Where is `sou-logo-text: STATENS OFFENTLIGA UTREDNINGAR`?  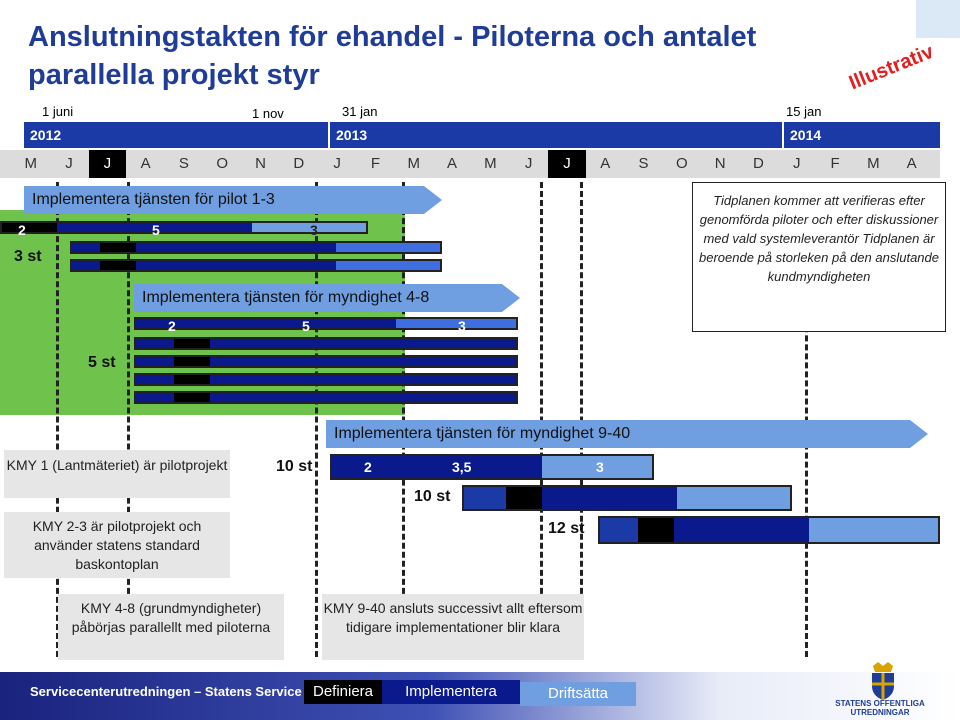 sou-logo-text: STATENS OFFENTLIGA UTREDNINGAR is located at coordinates (880, 708).